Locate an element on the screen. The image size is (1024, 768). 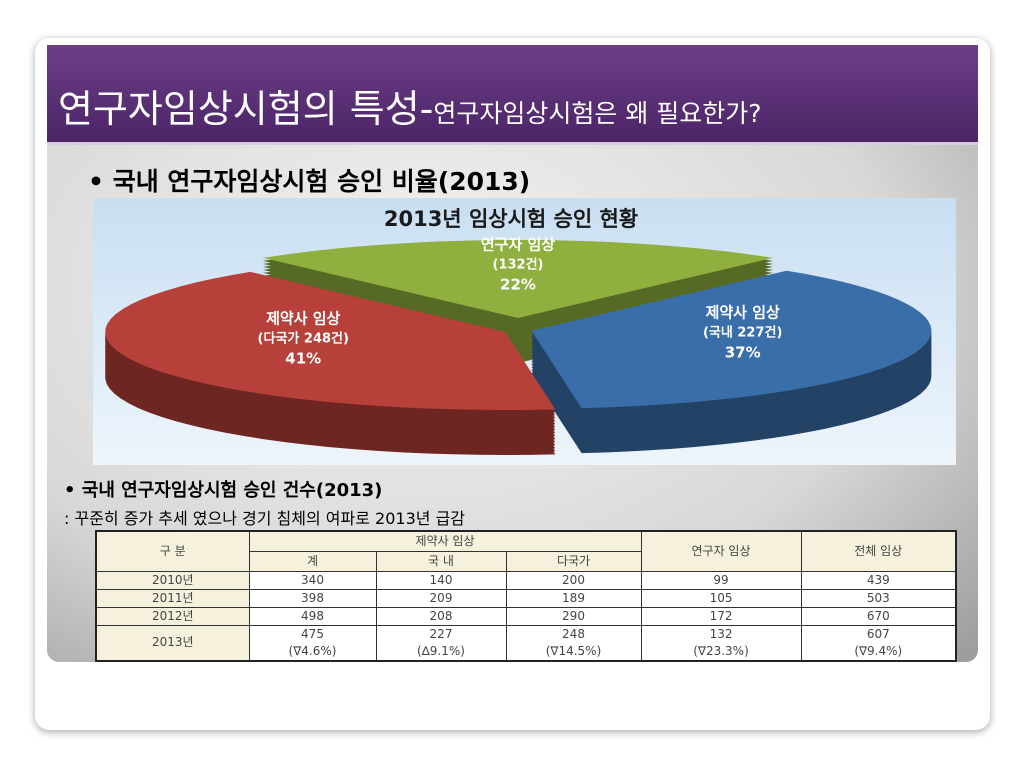
chart-title: 2013년 임상시험 승인 현황 is located at coordinates (511, 219).